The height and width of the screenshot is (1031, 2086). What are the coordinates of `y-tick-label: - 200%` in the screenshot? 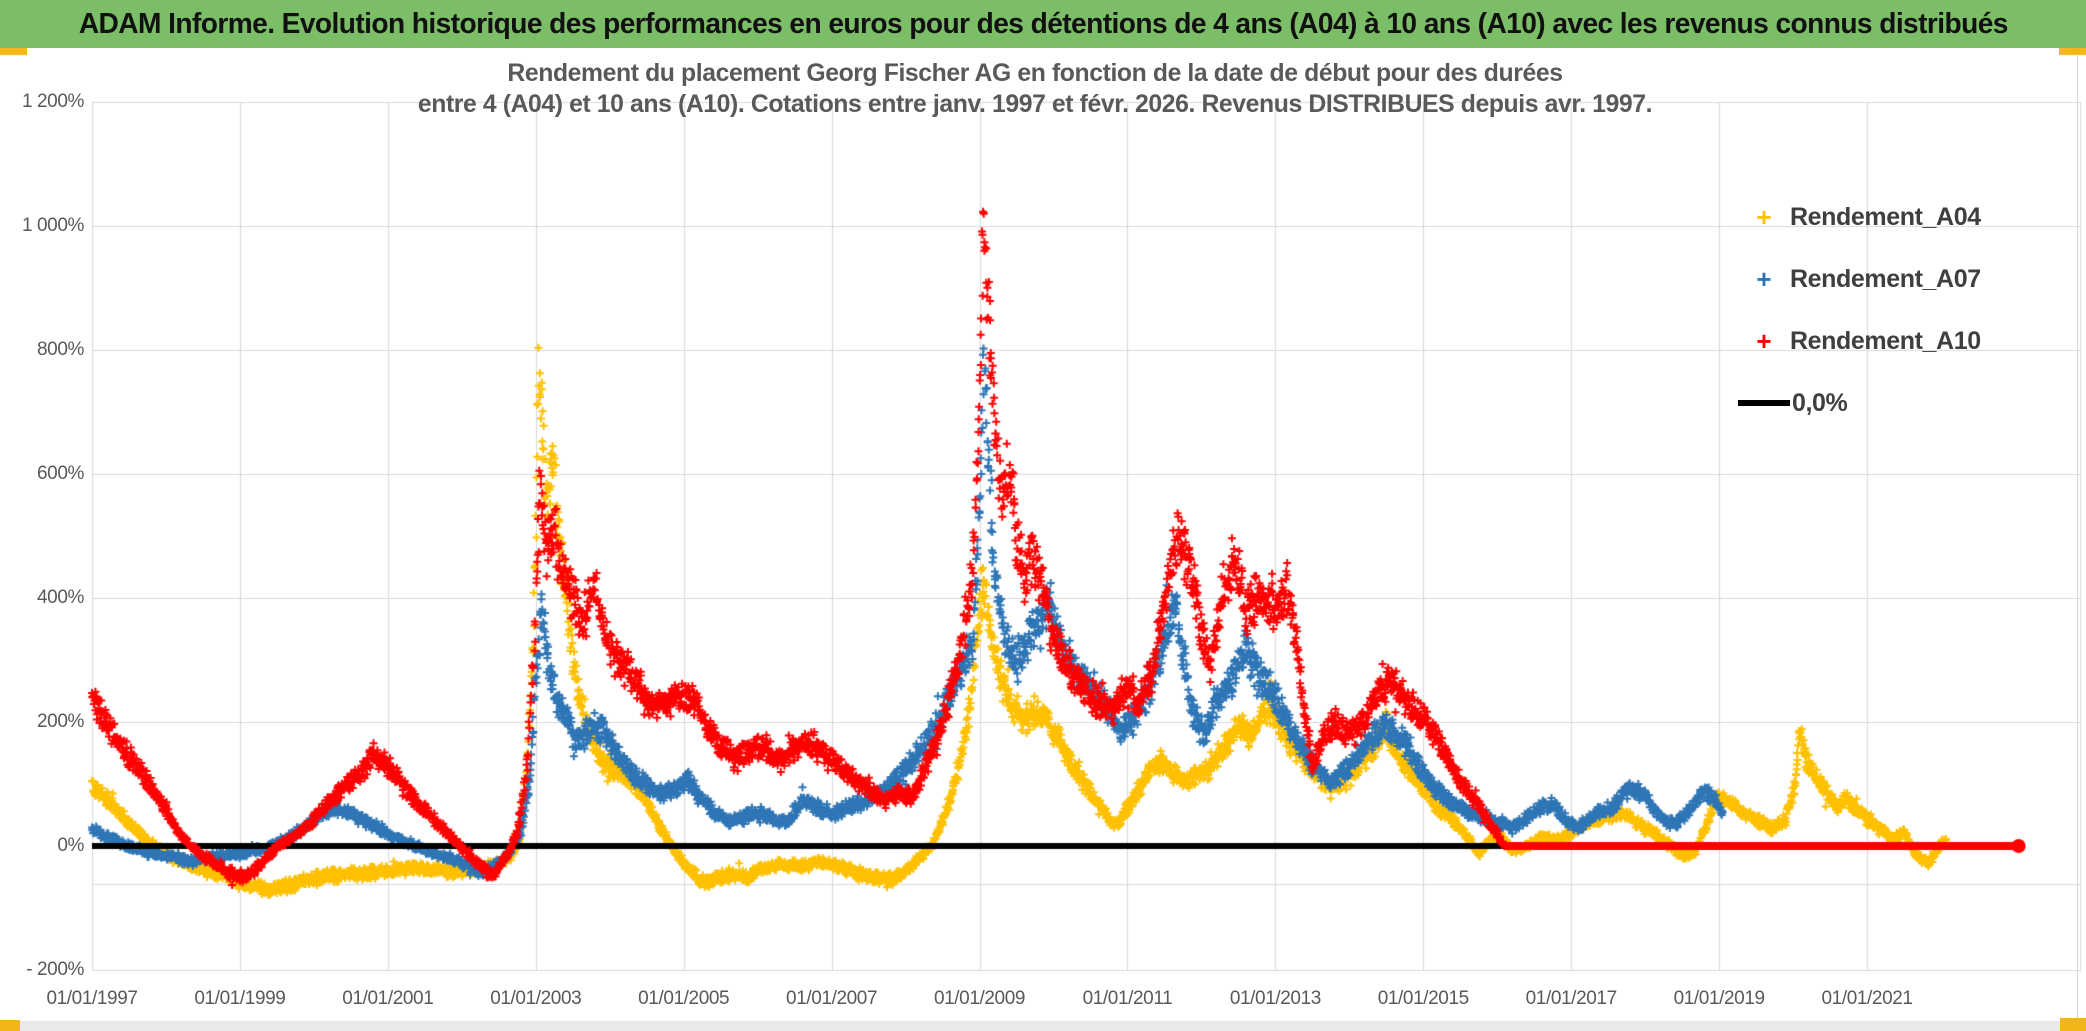 It's located at (55, 969).